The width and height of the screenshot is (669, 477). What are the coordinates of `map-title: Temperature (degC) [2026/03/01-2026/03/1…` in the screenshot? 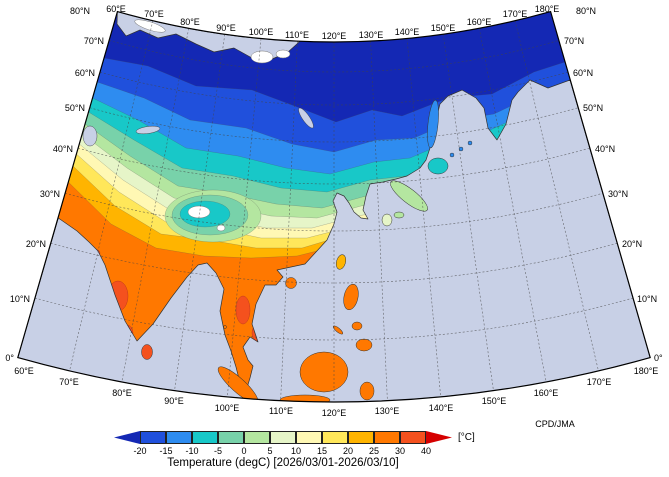 It's located at (283, 463).